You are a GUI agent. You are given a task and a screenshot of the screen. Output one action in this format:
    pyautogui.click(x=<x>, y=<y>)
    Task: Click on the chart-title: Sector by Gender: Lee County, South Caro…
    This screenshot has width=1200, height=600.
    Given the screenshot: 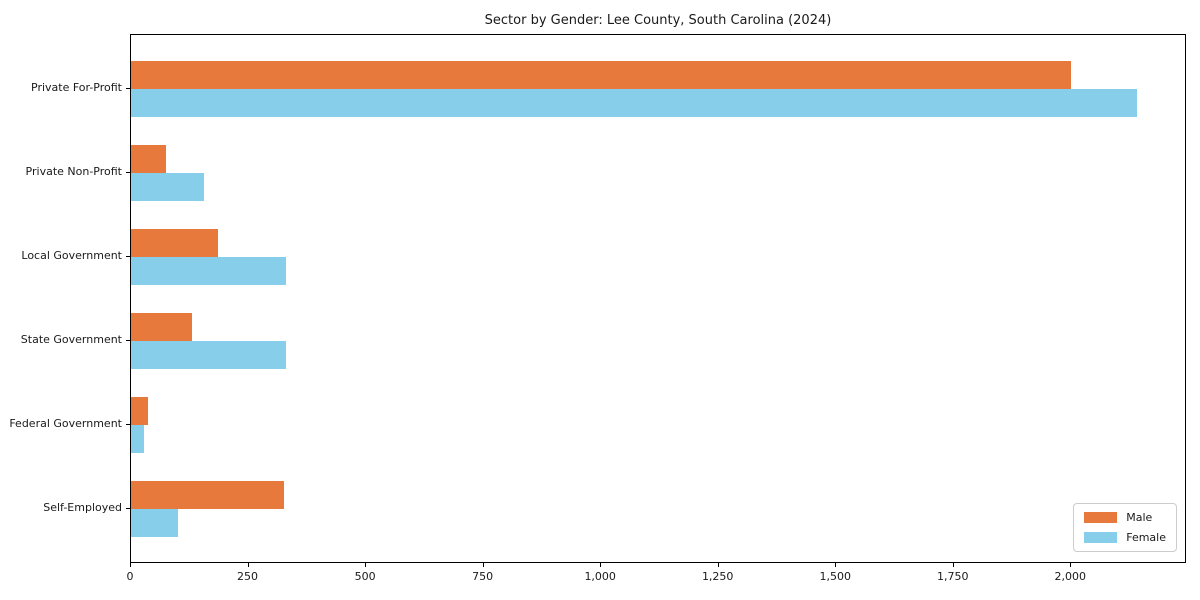 What is the action you would take?
    pyautogui.click(x=658, y=20)
    